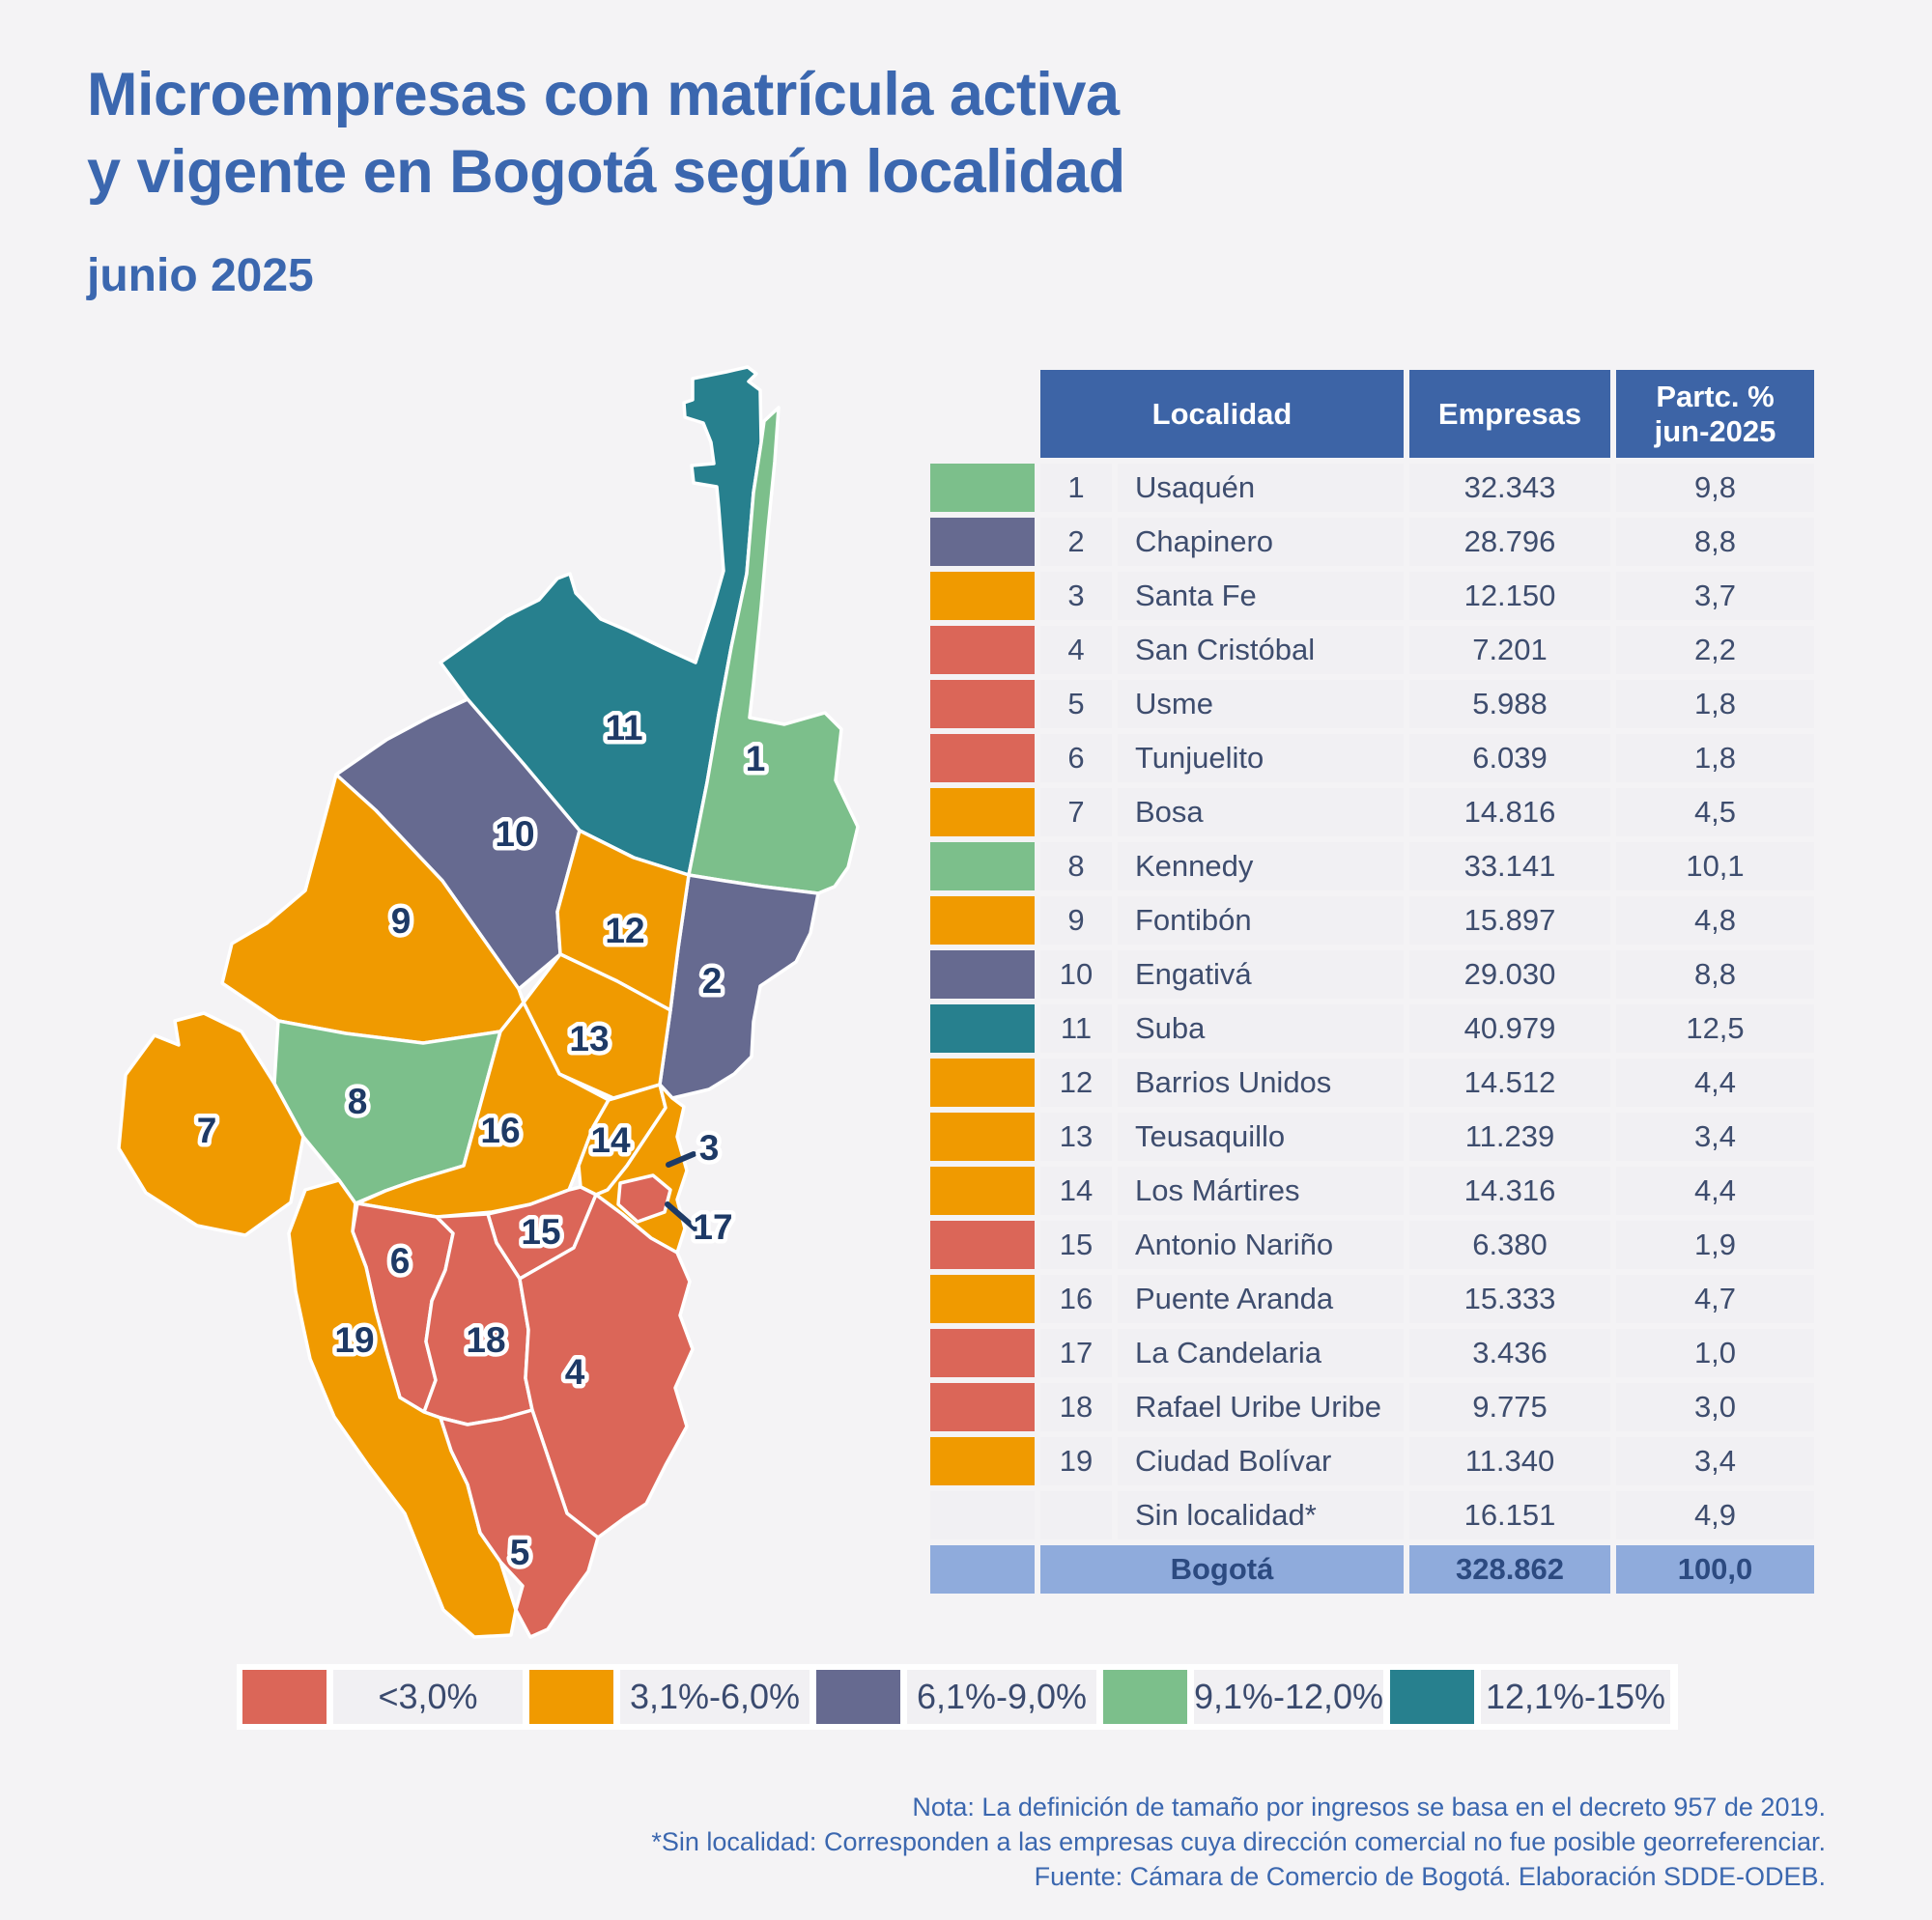  I want to click on row-number: 9, so click(1076, 920).